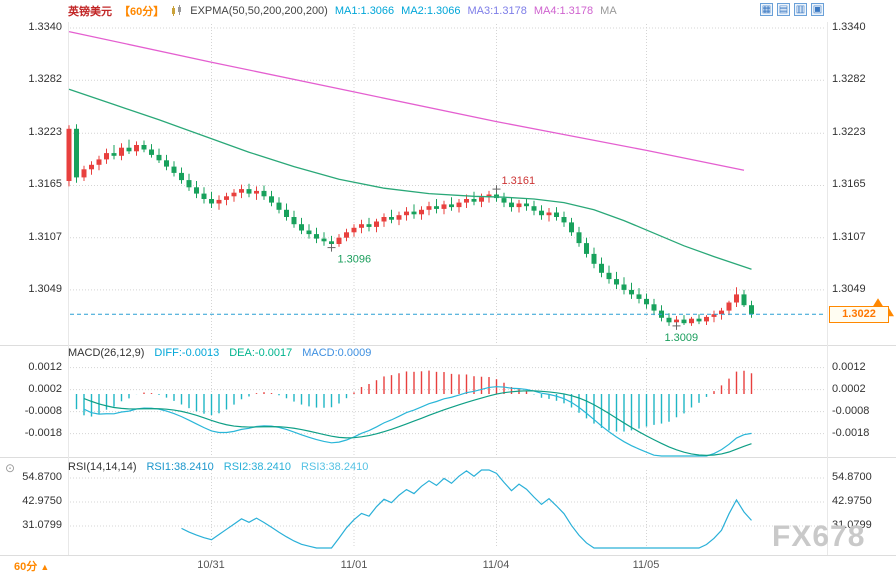  What do you see at coordinates (466, 509) in the screenshot?
I see `rsi-line` at bounding box center [466, 509].